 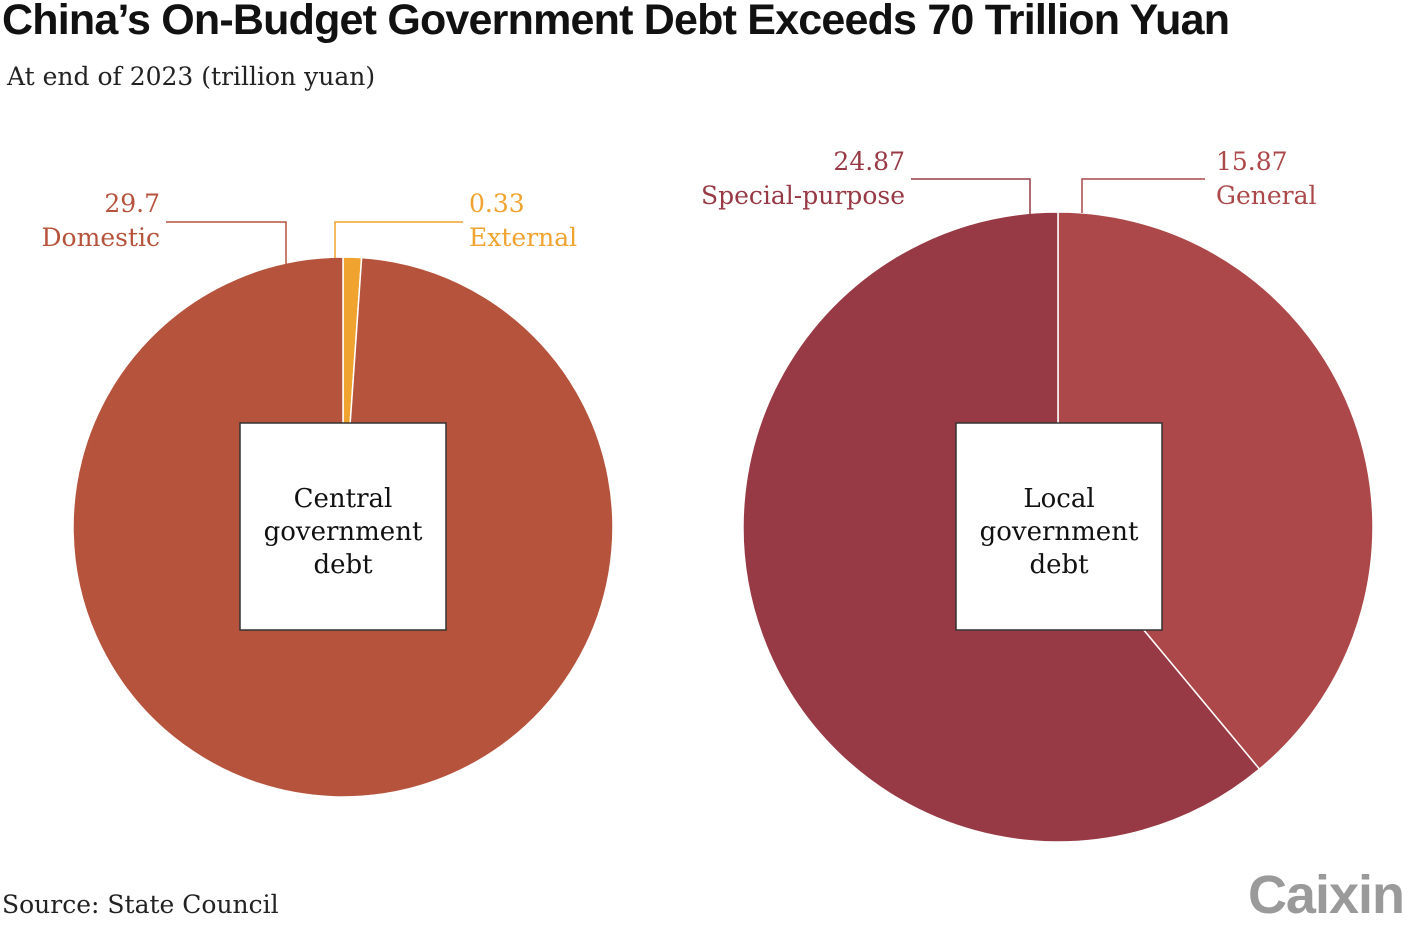 What do you see at coordinates (1143, 195) in the screenshot?
I see `leader-line-general` at bounding box center [1143, 195].